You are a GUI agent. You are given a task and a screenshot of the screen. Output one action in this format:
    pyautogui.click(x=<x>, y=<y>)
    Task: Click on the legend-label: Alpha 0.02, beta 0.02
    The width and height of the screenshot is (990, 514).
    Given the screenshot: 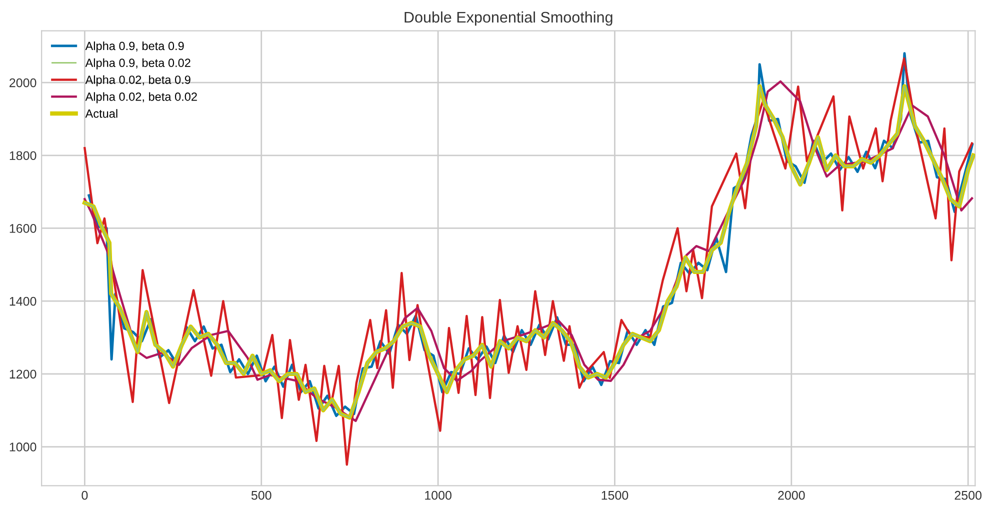 What is the action you would take?
    pyautogui.click(x=141, y=98)
    